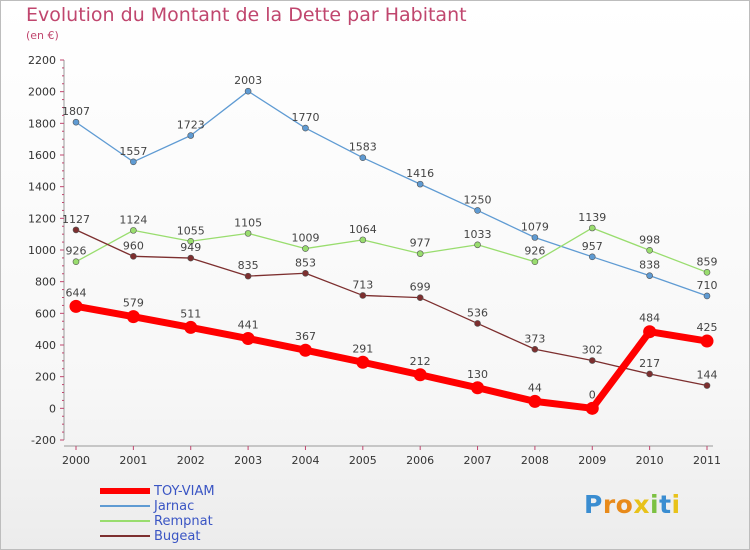  What do you see at coordinates (609, 504) in the screenshot?
I see `logo-letter: r` at bounding box center [609, 504].